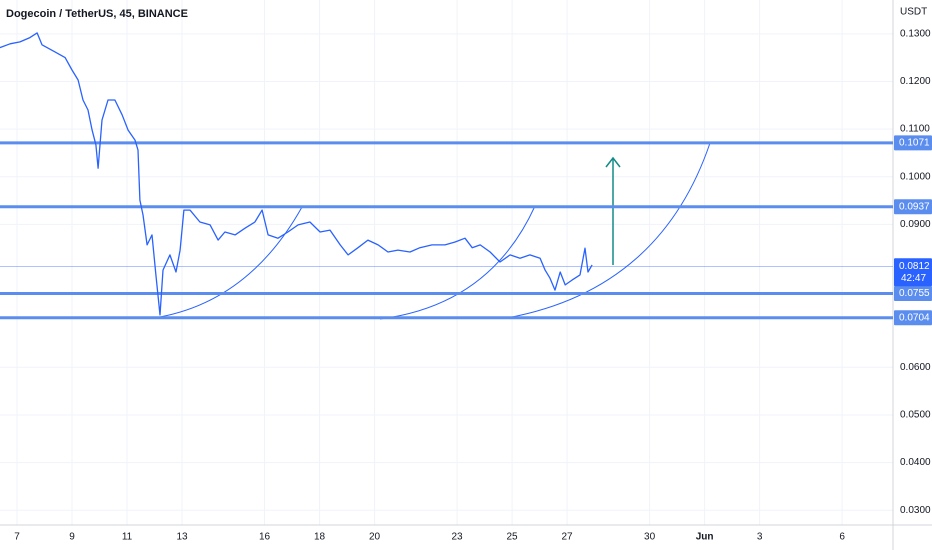 Image resolution: width=932 pixels, height=550 pixels. Describe the element at coordinates (705, 537) in the screenshot. I see `x-tick-label: Jun` at that location.